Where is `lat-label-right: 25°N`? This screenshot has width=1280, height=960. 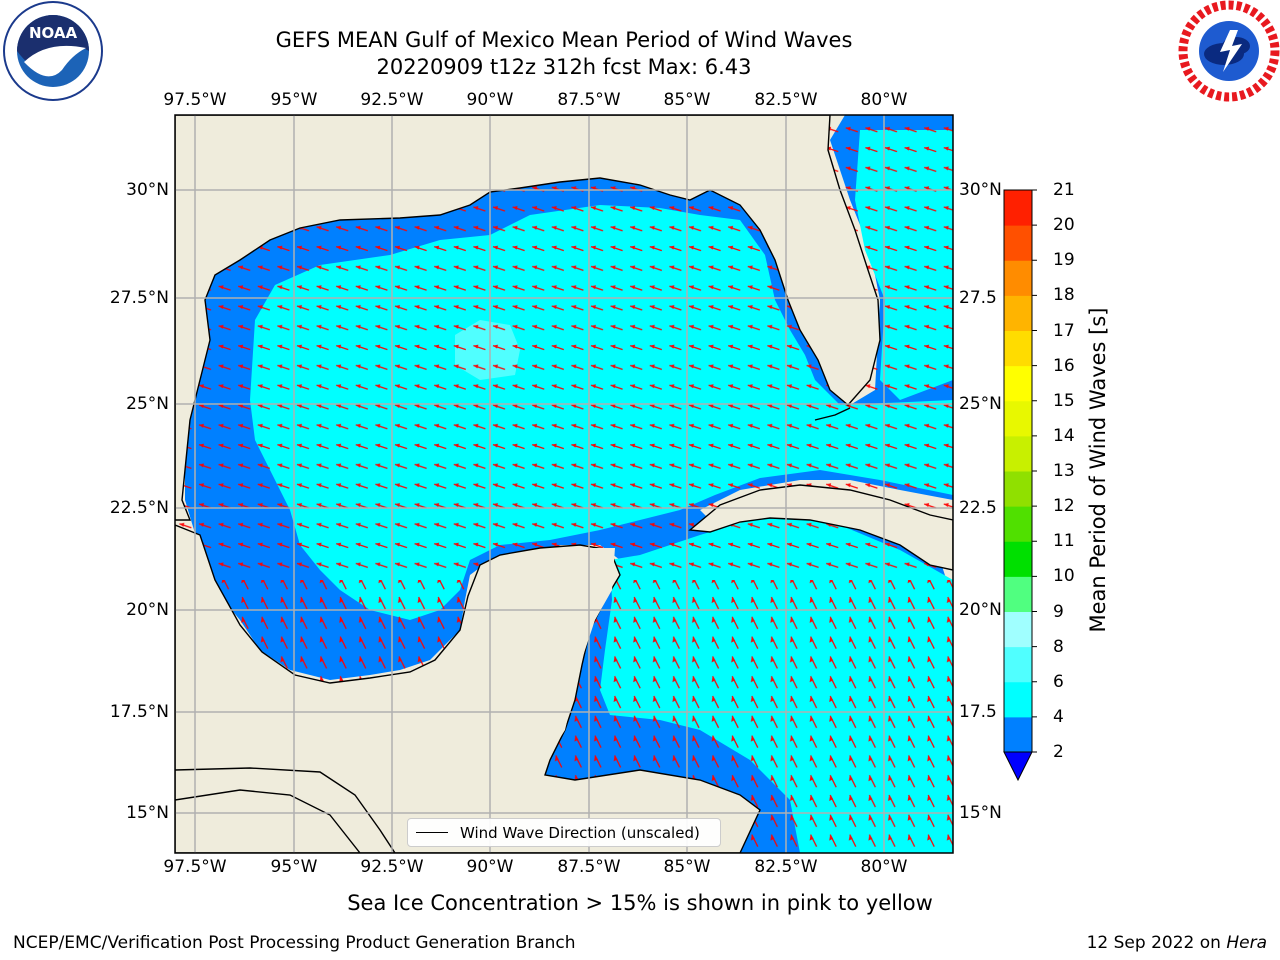
lat-label-right: 25°N is located at coordinates (980, 404).